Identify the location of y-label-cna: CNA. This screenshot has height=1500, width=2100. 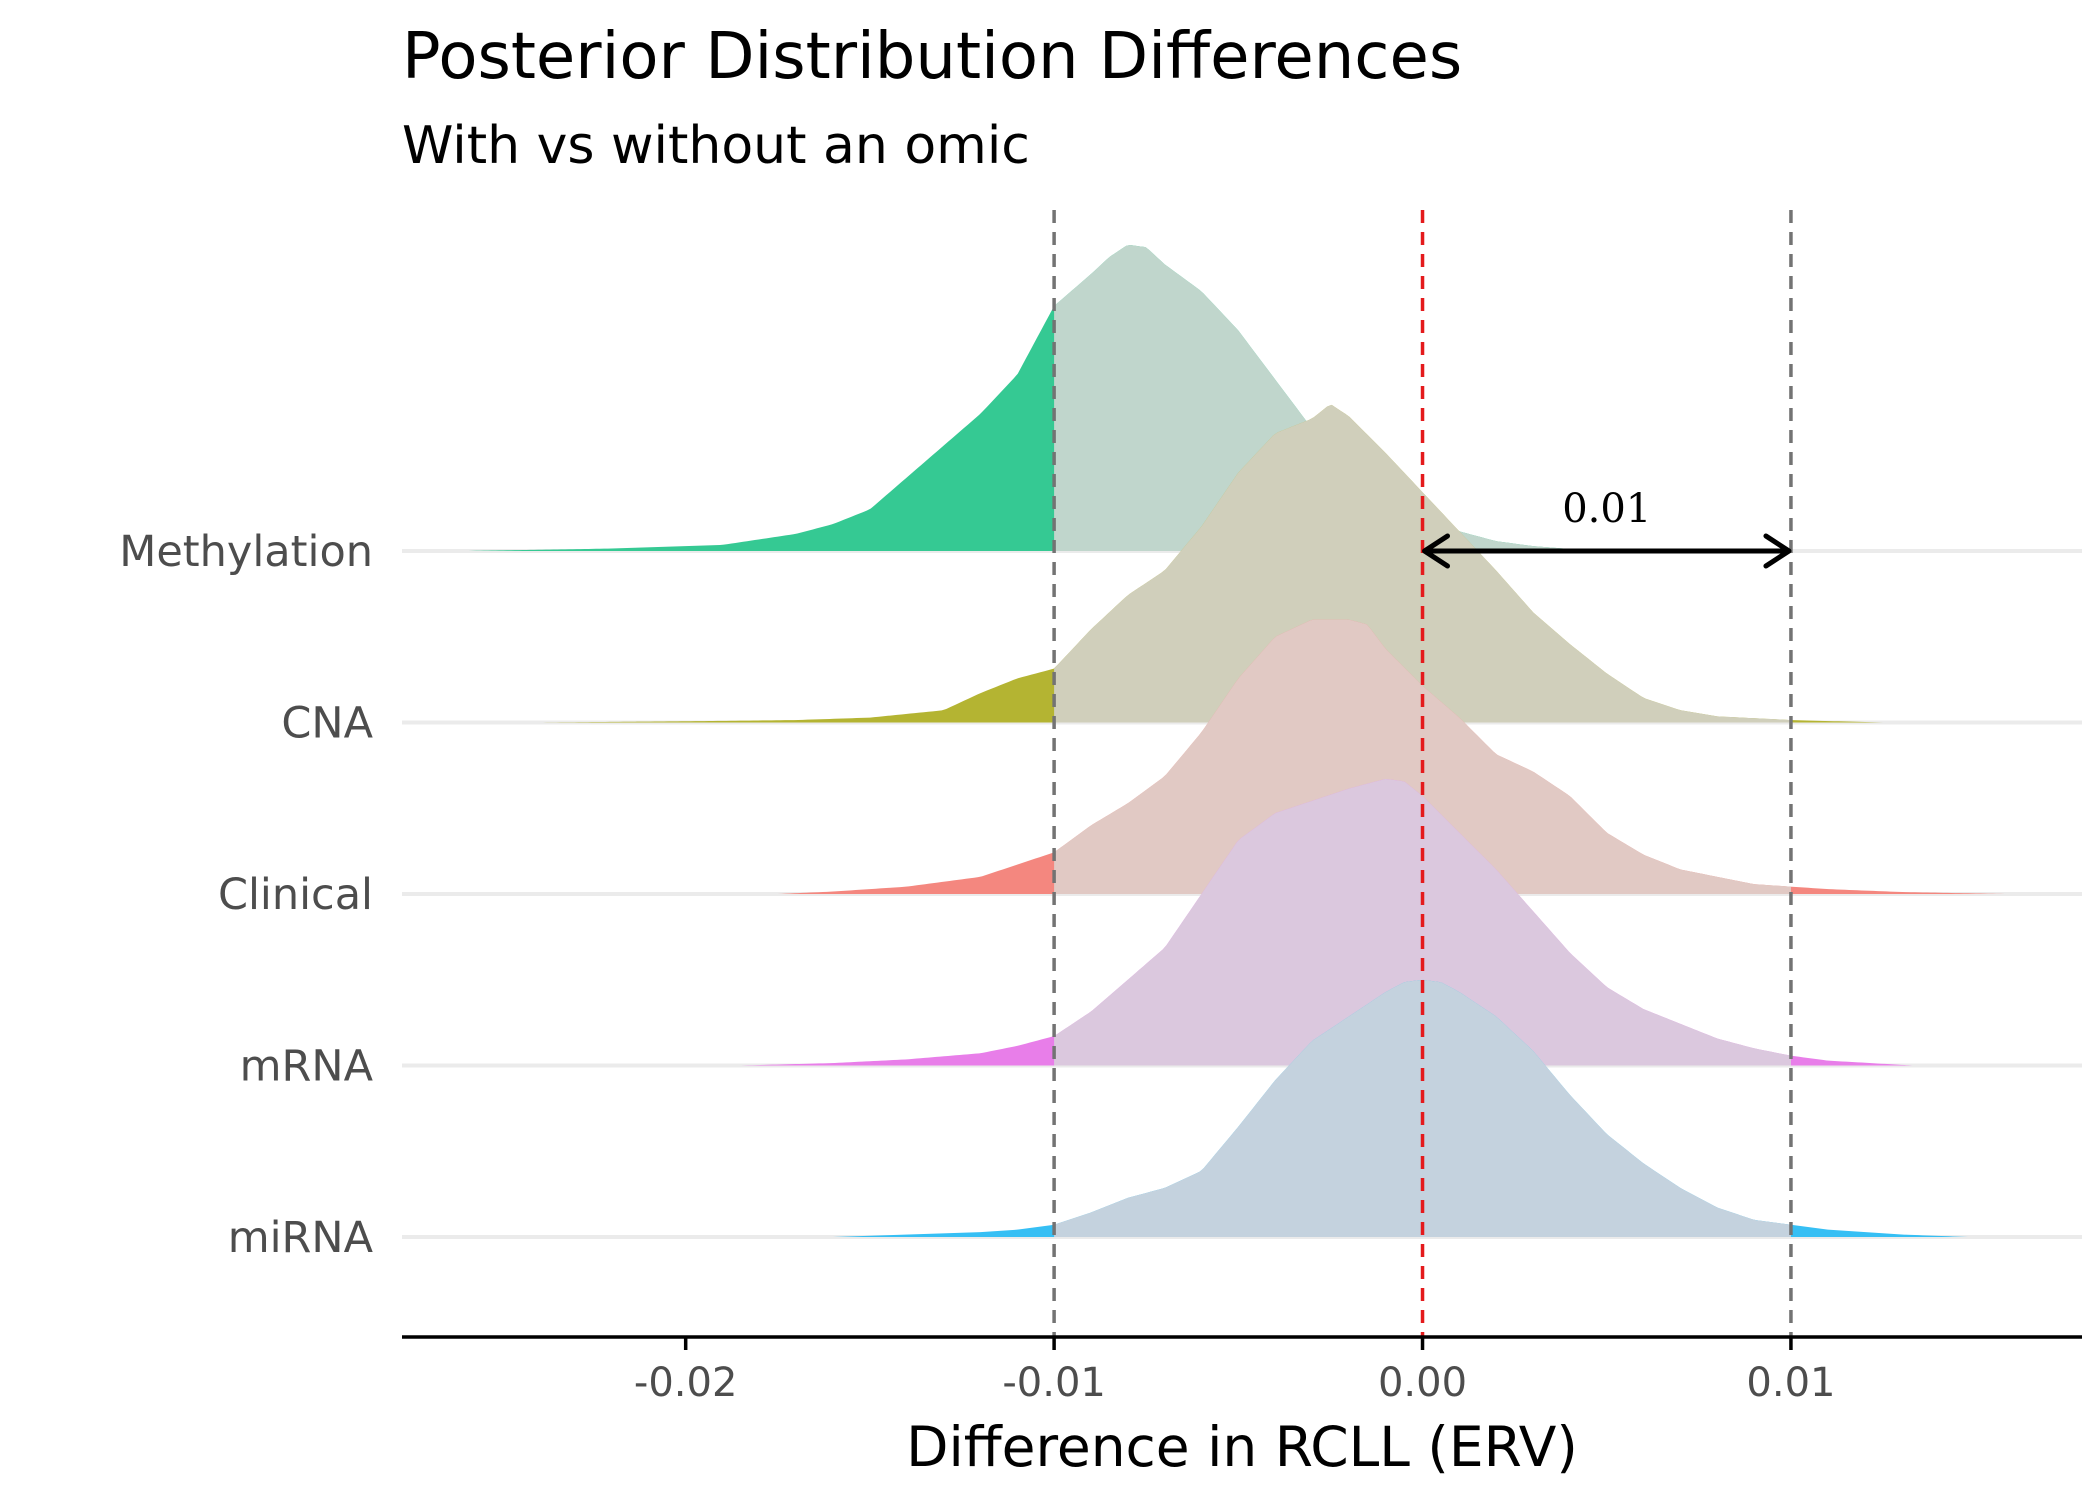
(327, 724).